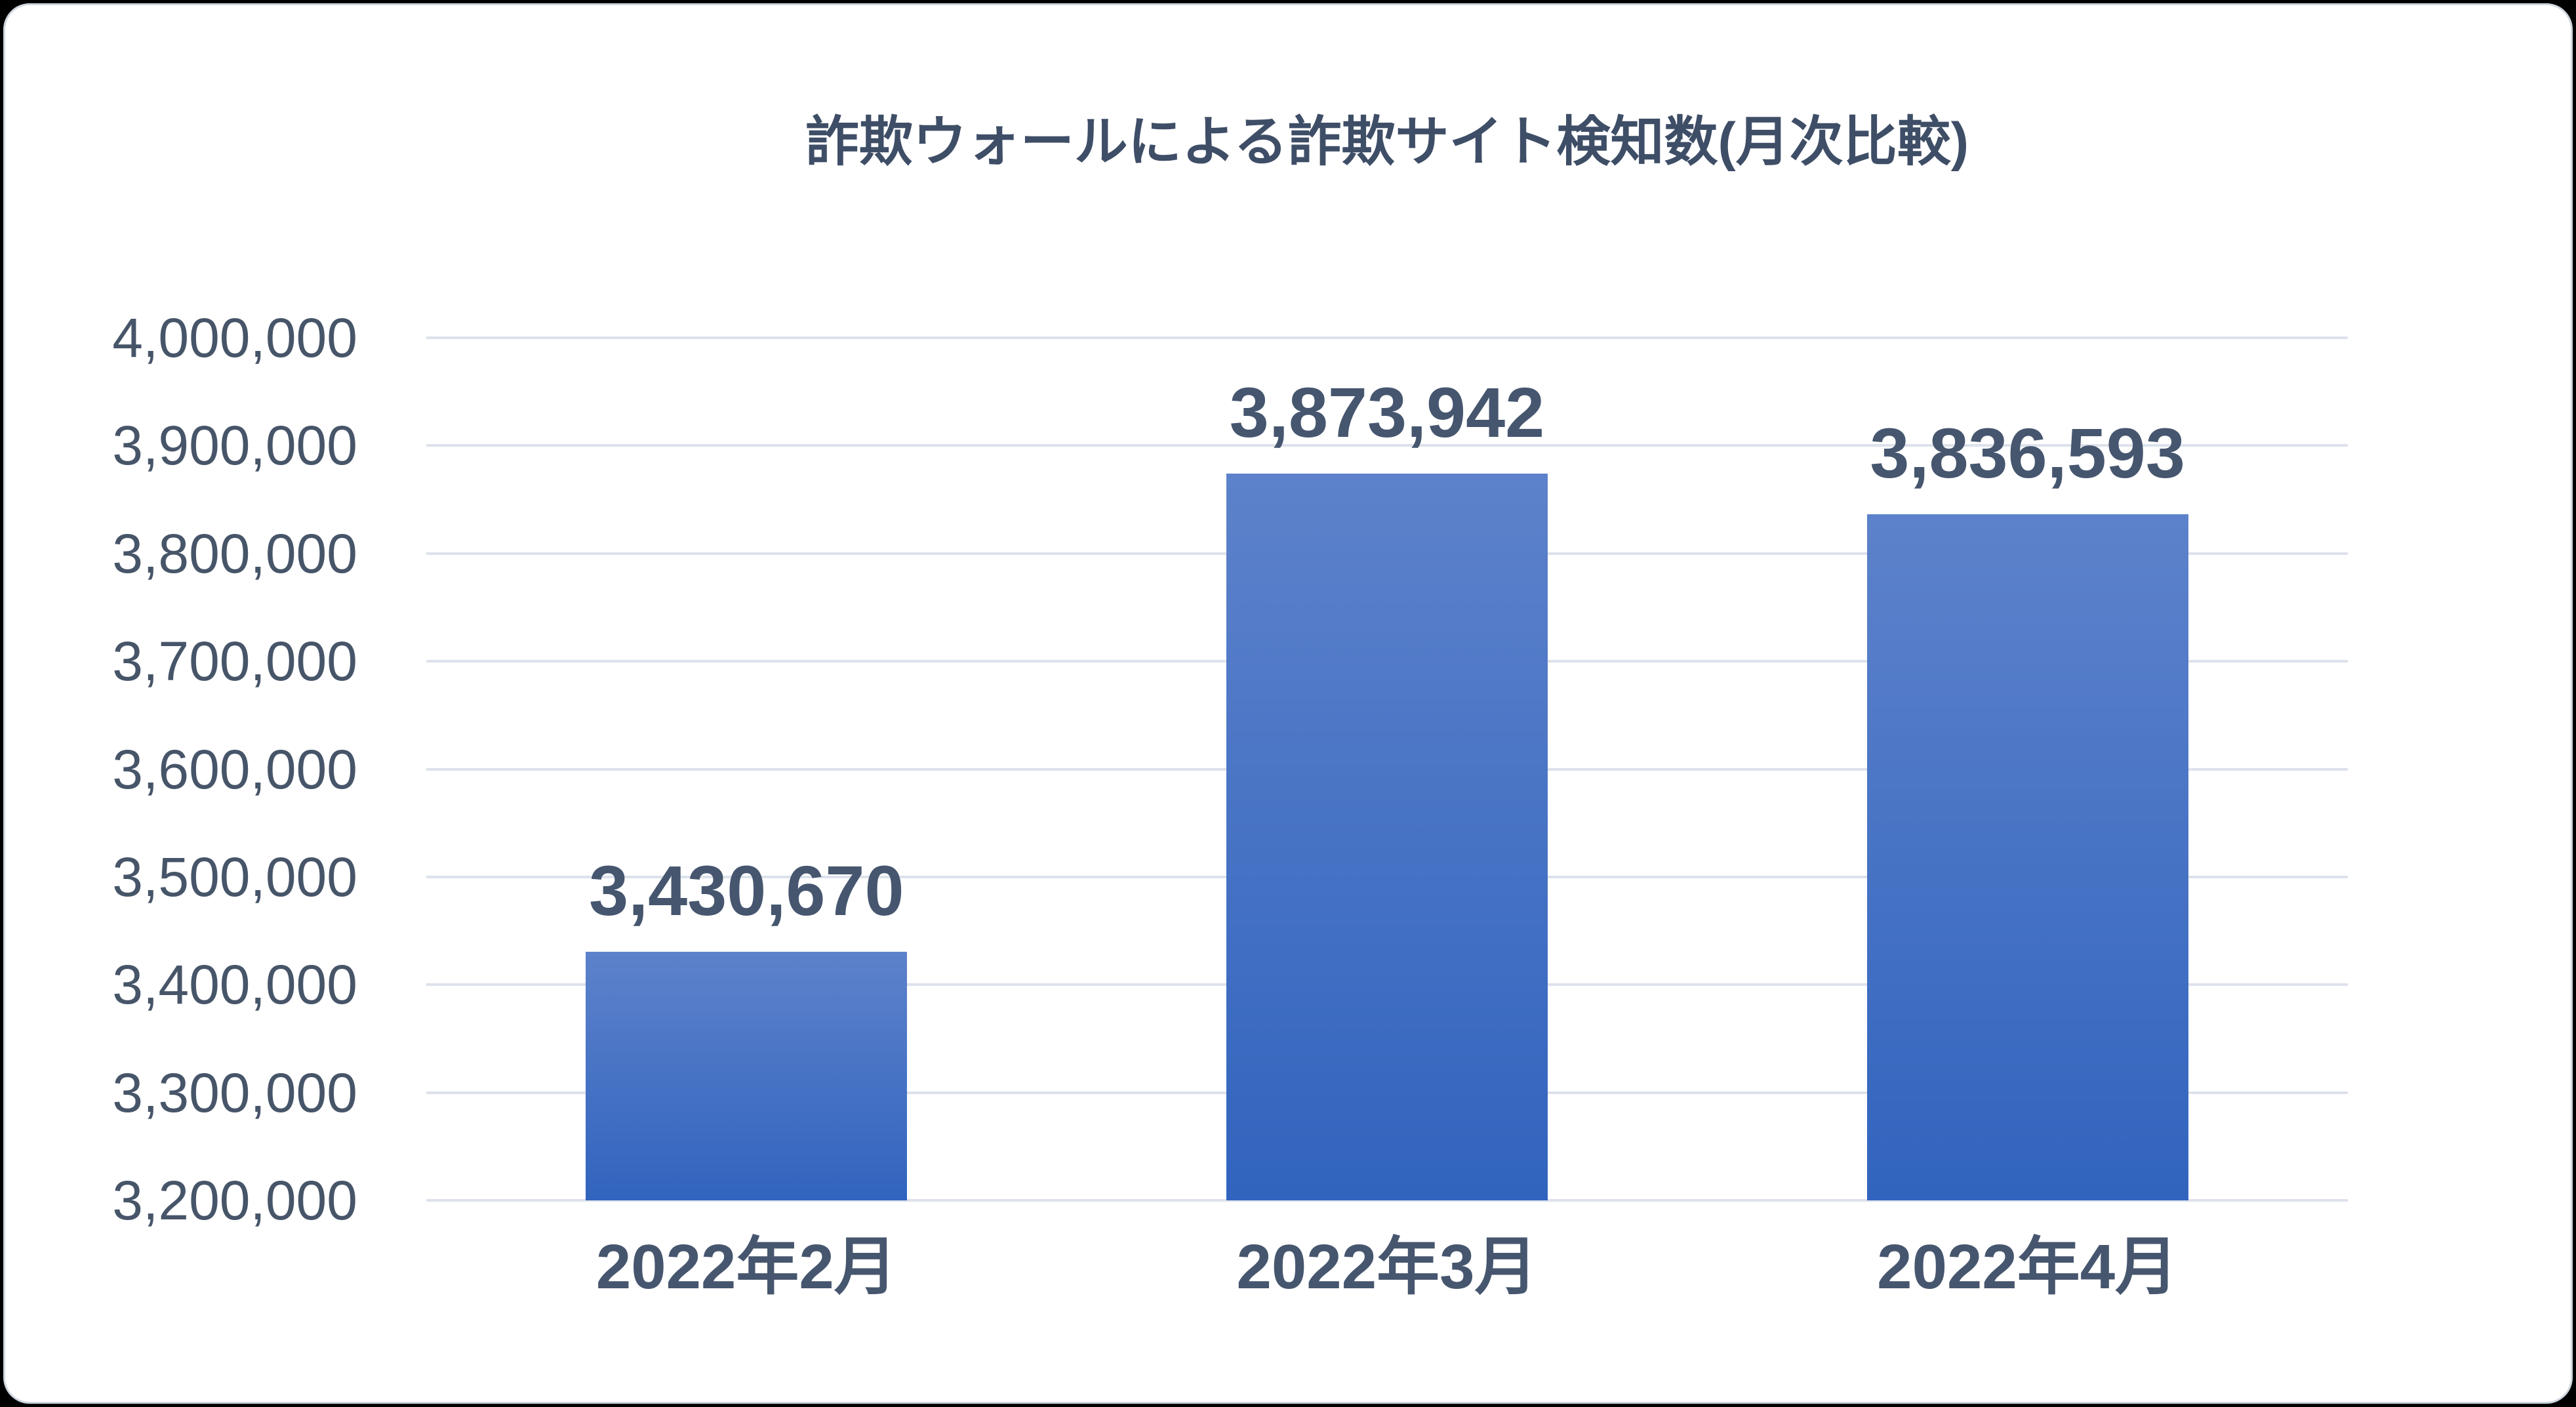 The width and height of the screenshot is (2576, 1407). I want to click on bar-value-label: 3,836,593, so click(2027, 453).